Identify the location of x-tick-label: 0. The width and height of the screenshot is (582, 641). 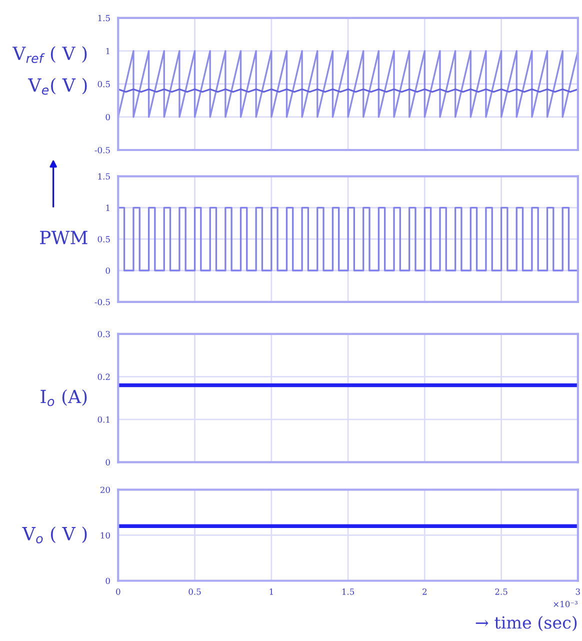
(118, 591).